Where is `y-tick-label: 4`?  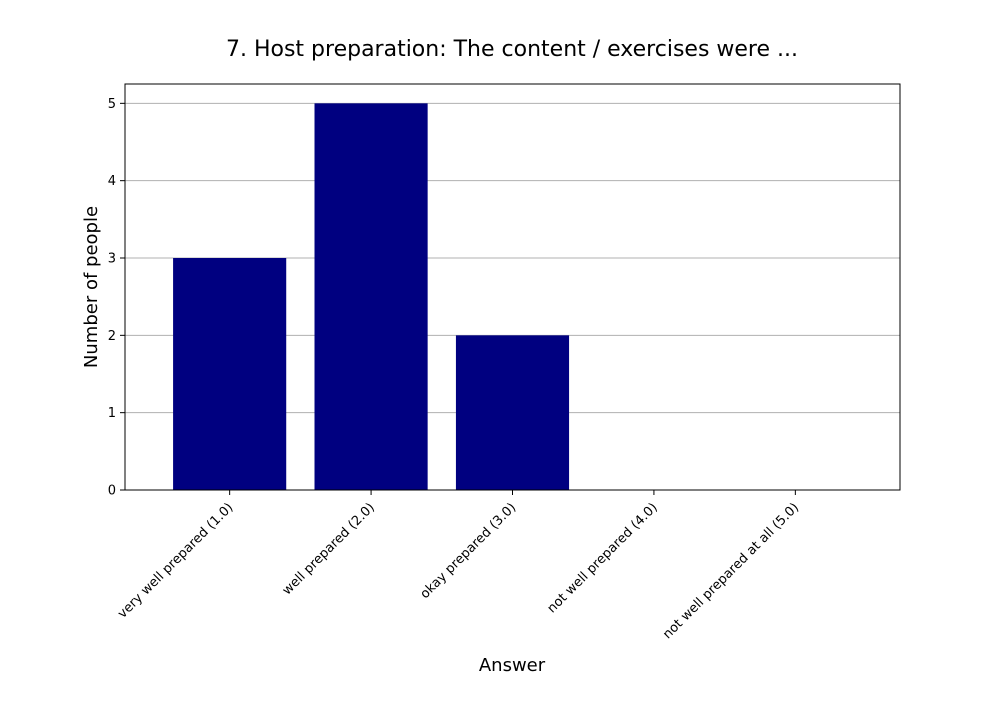 y-tick-label: 4 is located at coordinates (112, 181).